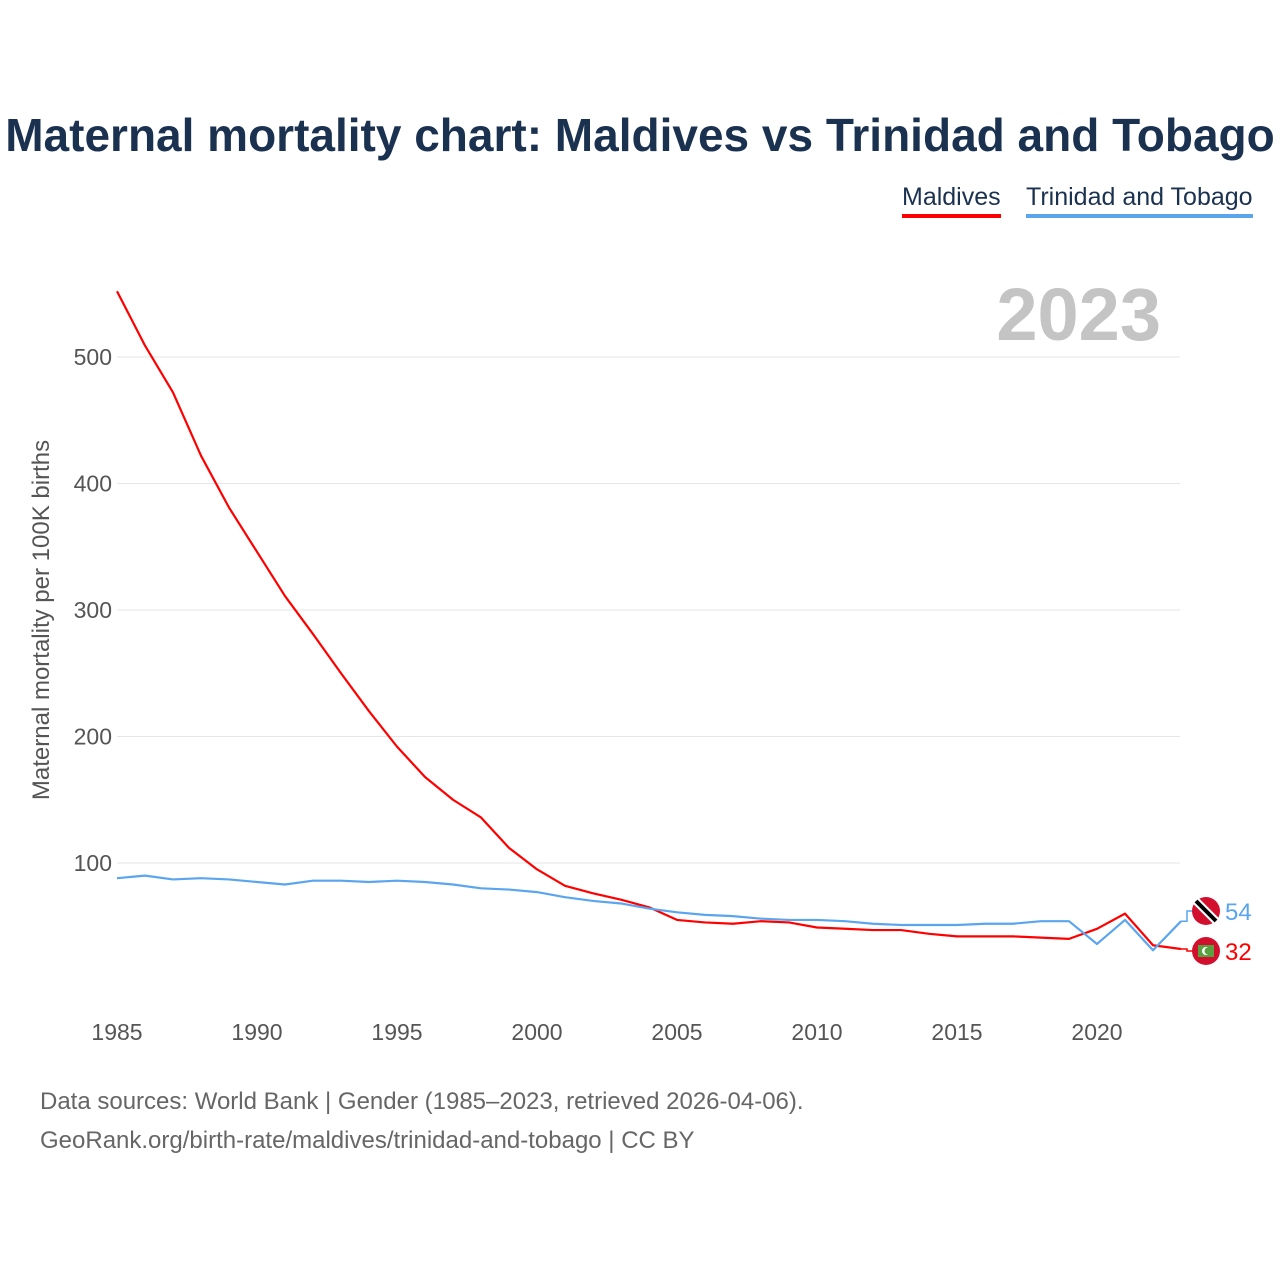  I want to click on year-label: 2023, so click(1078, 314).